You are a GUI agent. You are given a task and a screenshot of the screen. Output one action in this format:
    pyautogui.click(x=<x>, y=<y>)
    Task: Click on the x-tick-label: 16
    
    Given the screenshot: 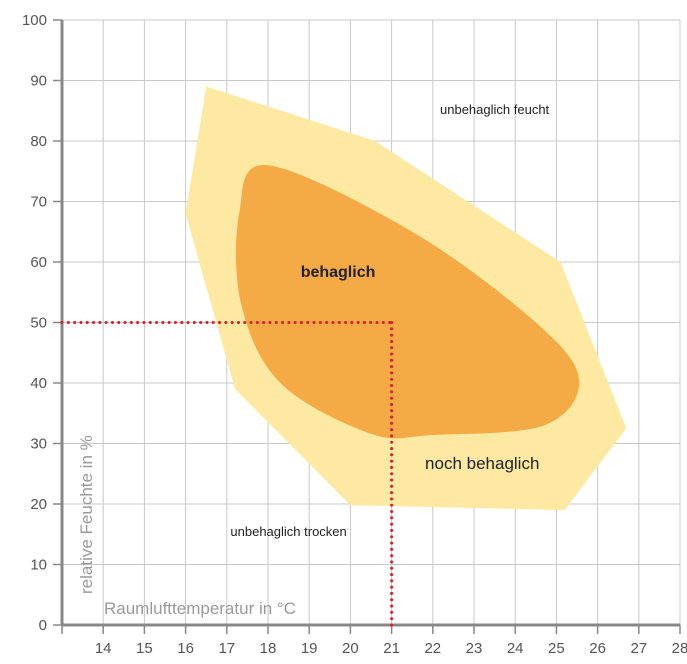 What is the action you would take?
    pyautogui.click(x=185, y=648)
    